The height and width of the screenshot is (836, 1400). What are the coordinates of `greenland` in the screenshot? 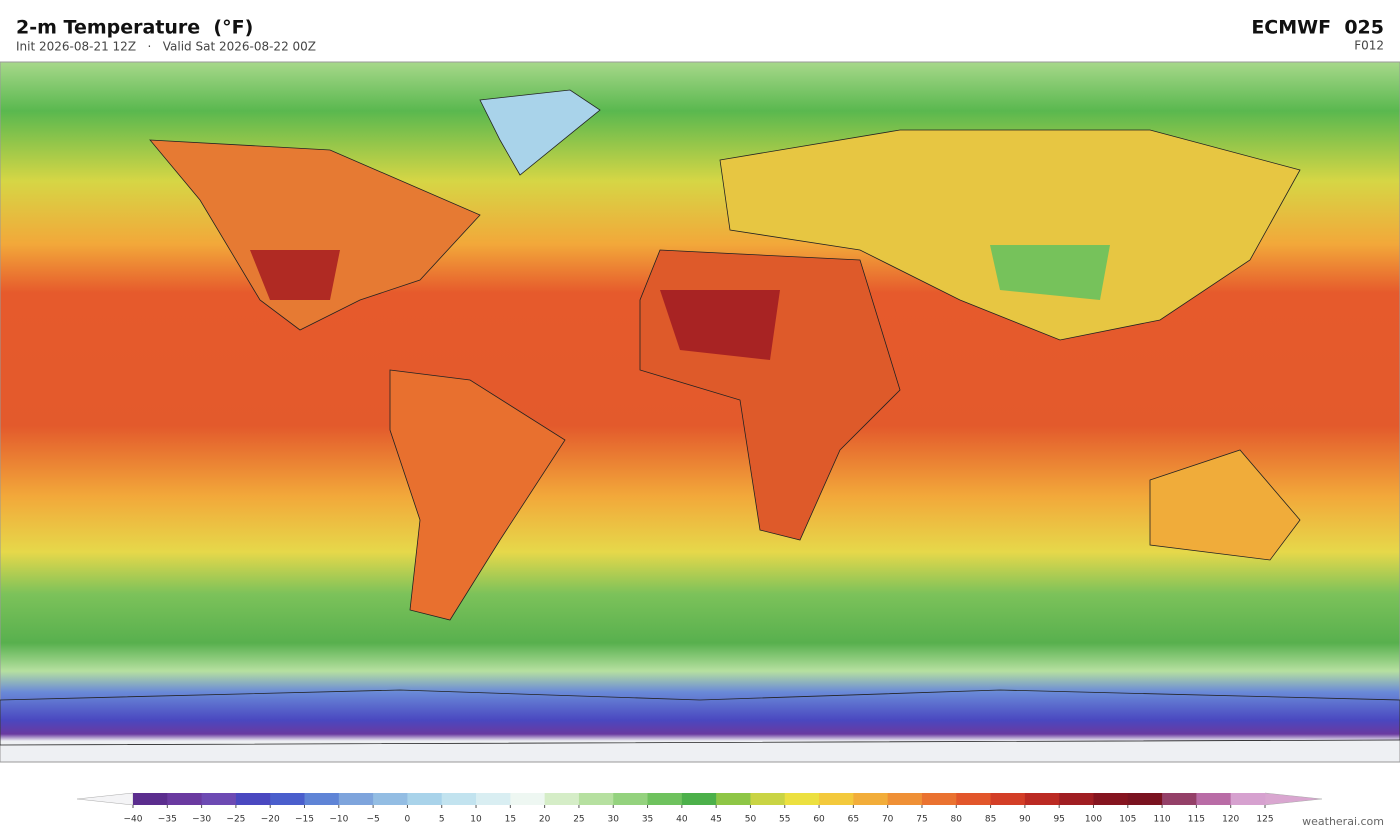 It's located at (540, 132).